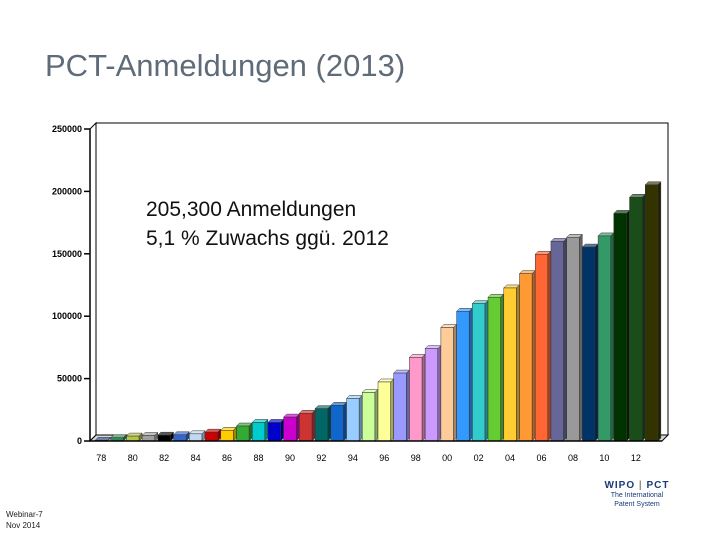  What do you see at coordinates (620, 485) in the screenshot?
I see `logo-wipo: WIPO` at bounding box center [620, 485].